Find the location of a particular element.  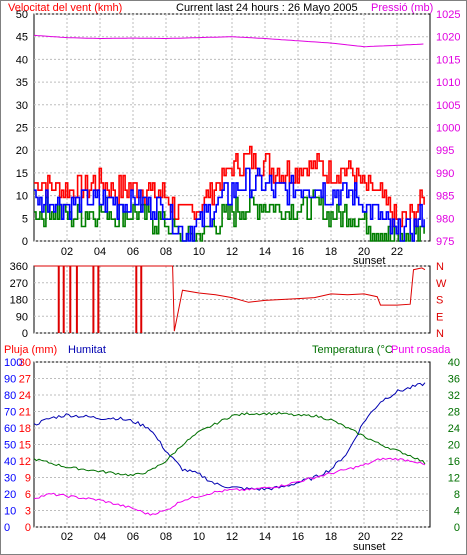

temperature-tick-label: 40 is located at coordinates (454, 363).